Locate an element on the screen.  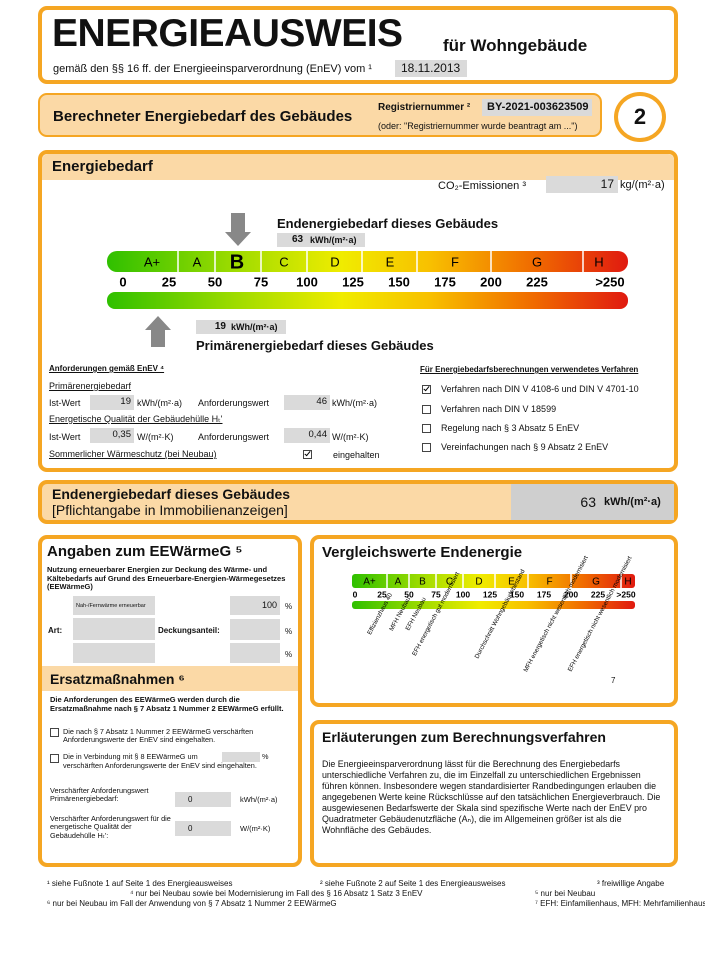
primary-arrow is located at coordinates (158, 331).